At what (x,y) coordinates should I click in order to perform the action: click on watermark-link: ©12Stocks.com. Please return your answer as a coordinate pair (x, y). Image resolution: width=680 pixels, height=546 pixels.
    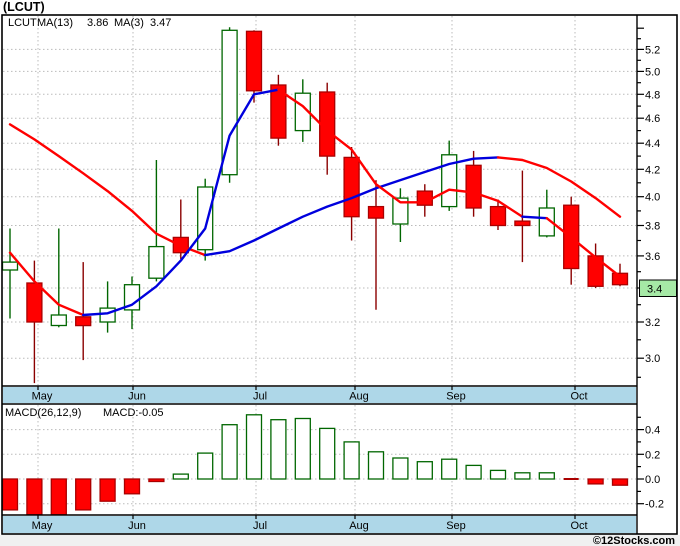
    Looking at the image, I should click on (634, 540).